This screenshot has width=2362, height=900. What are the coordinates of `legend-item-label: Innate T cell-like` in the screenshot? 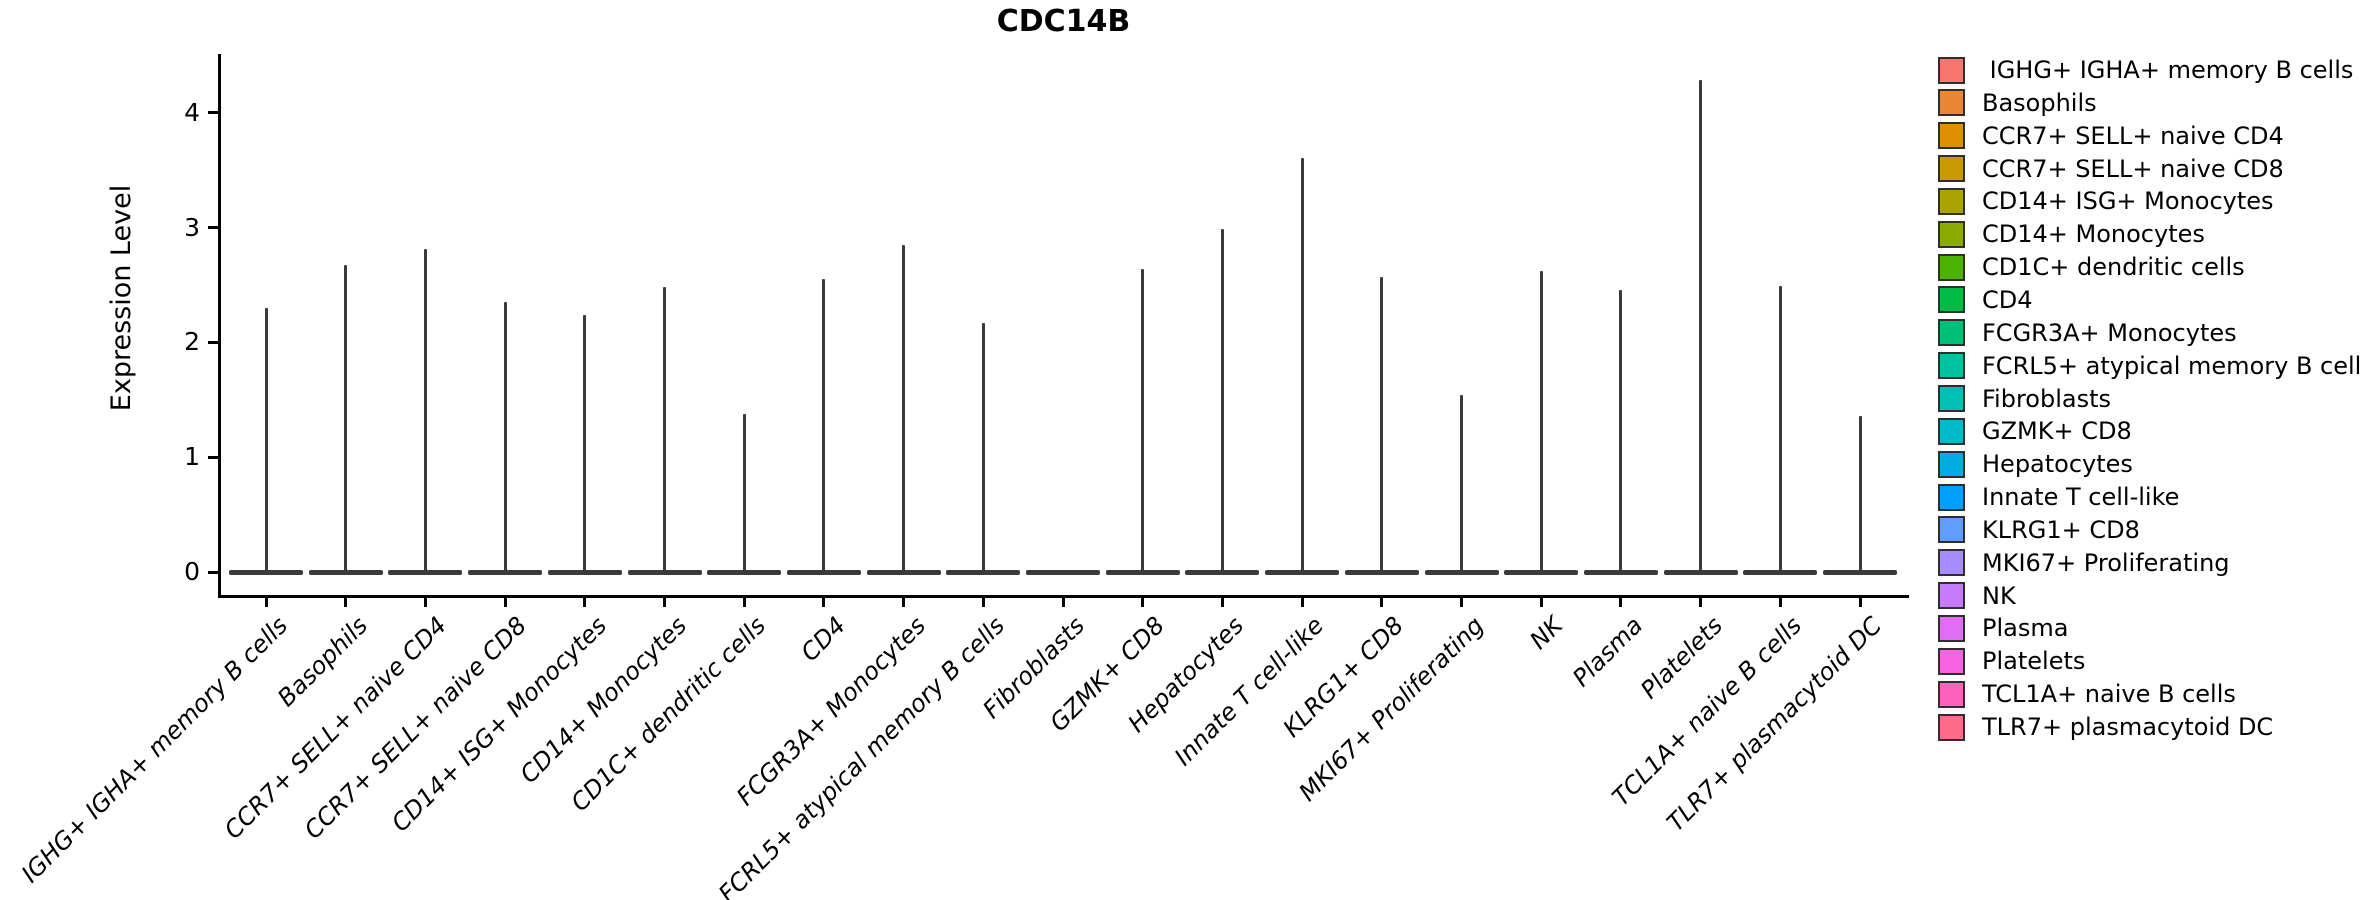 It's located at (2081, 497).